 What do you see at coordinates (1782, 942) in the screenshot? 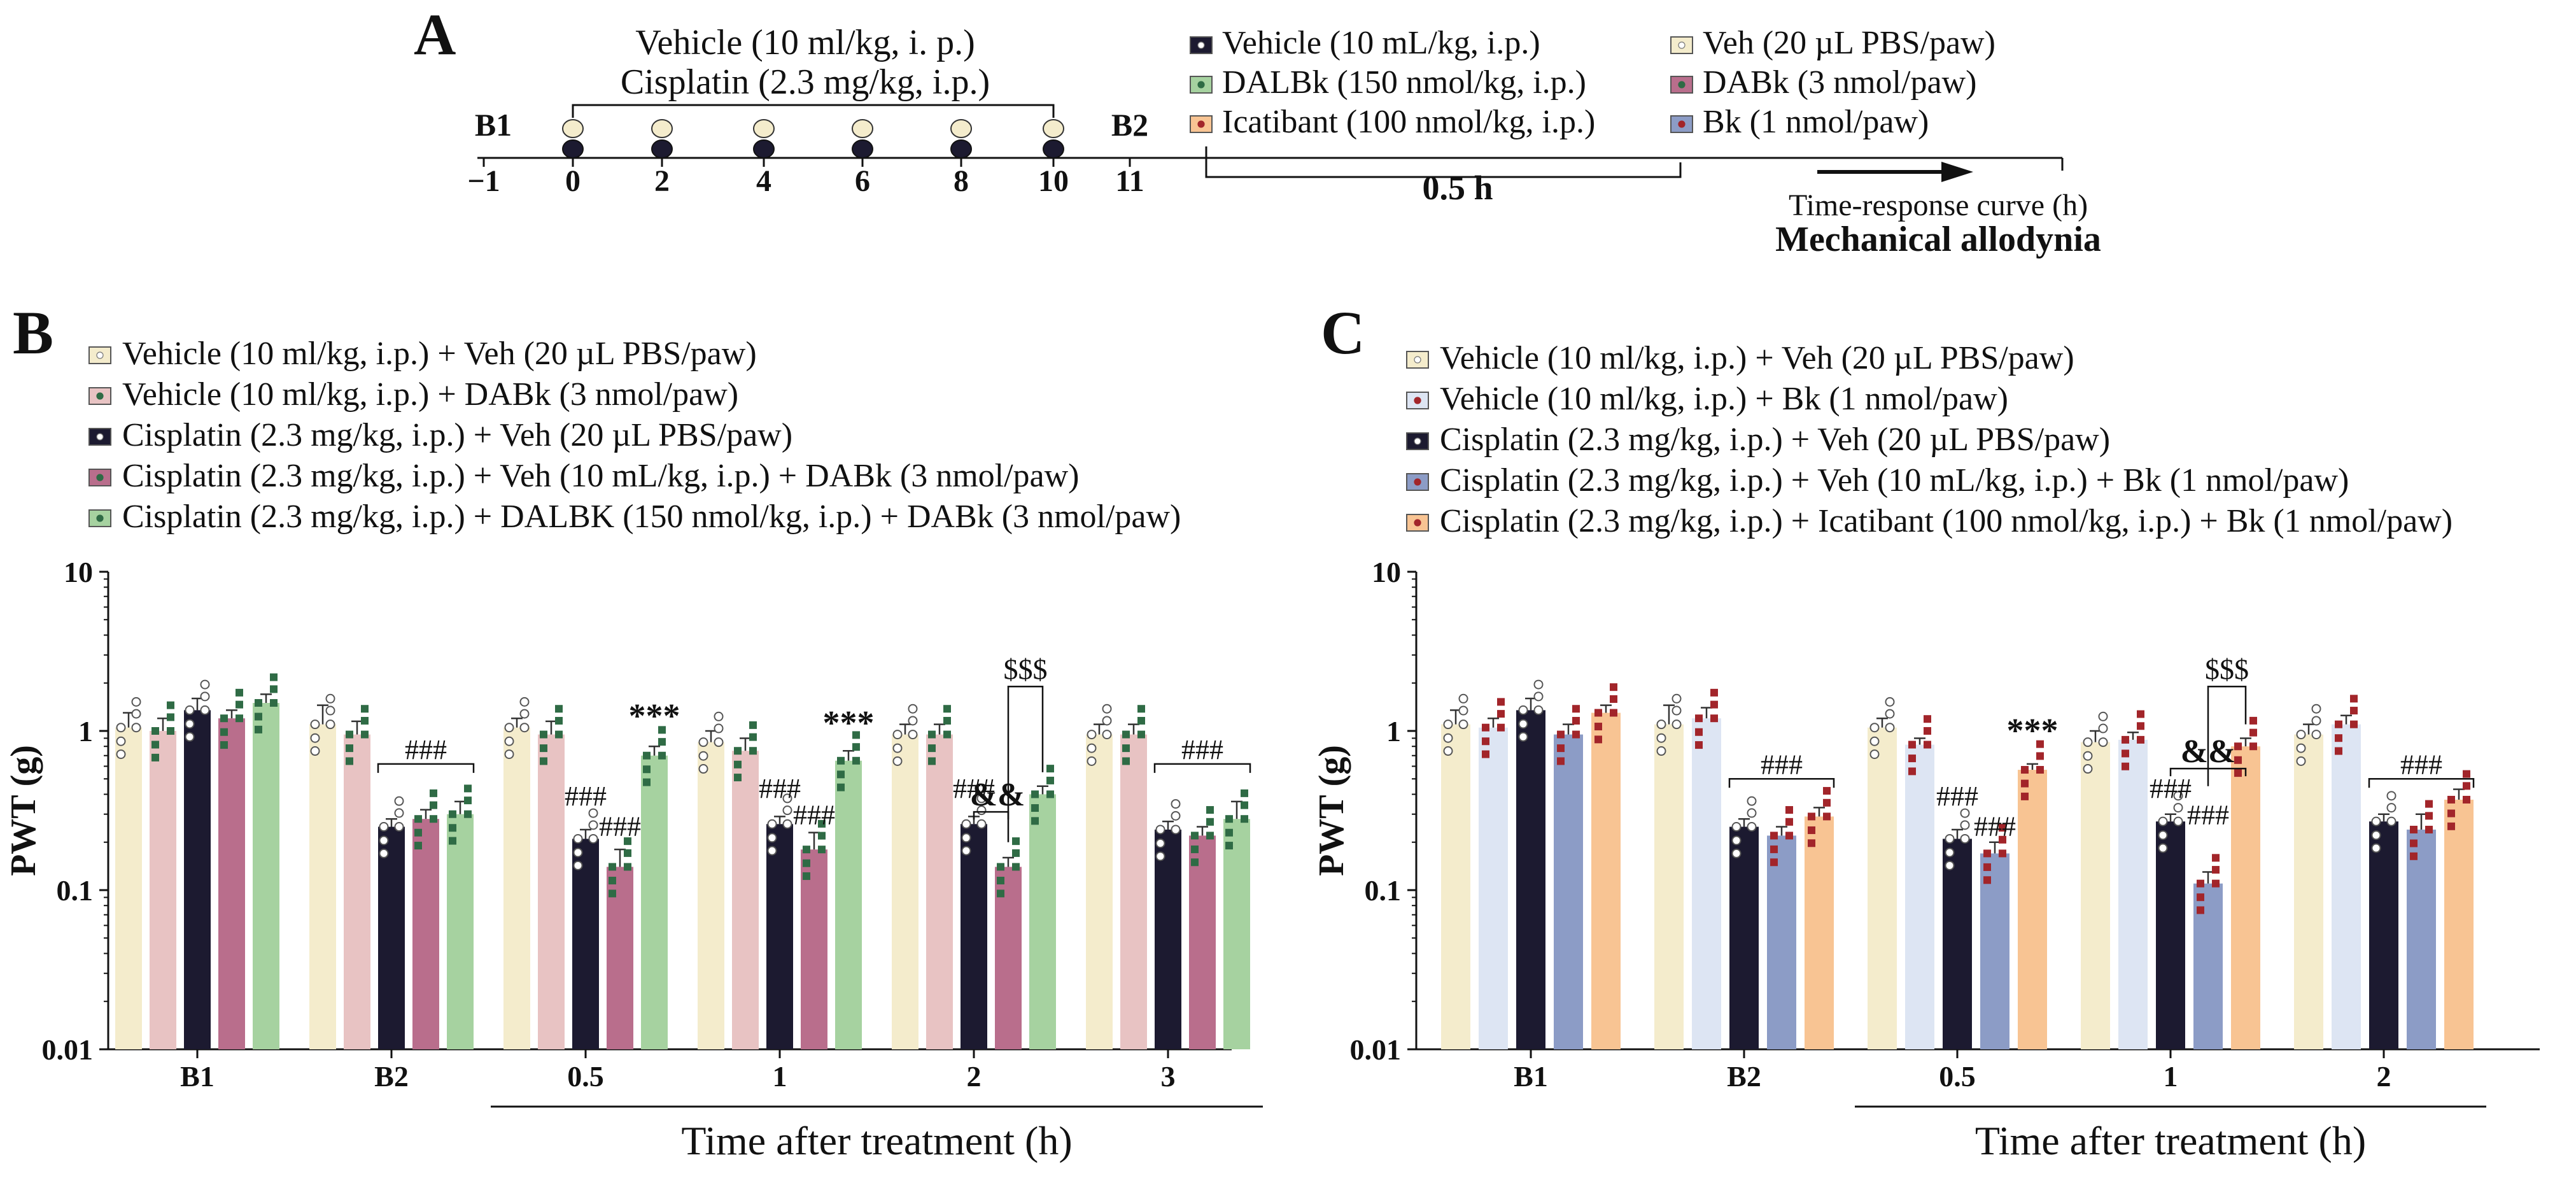
I see `bar-3-B2` at bounding box center [1782, 942].